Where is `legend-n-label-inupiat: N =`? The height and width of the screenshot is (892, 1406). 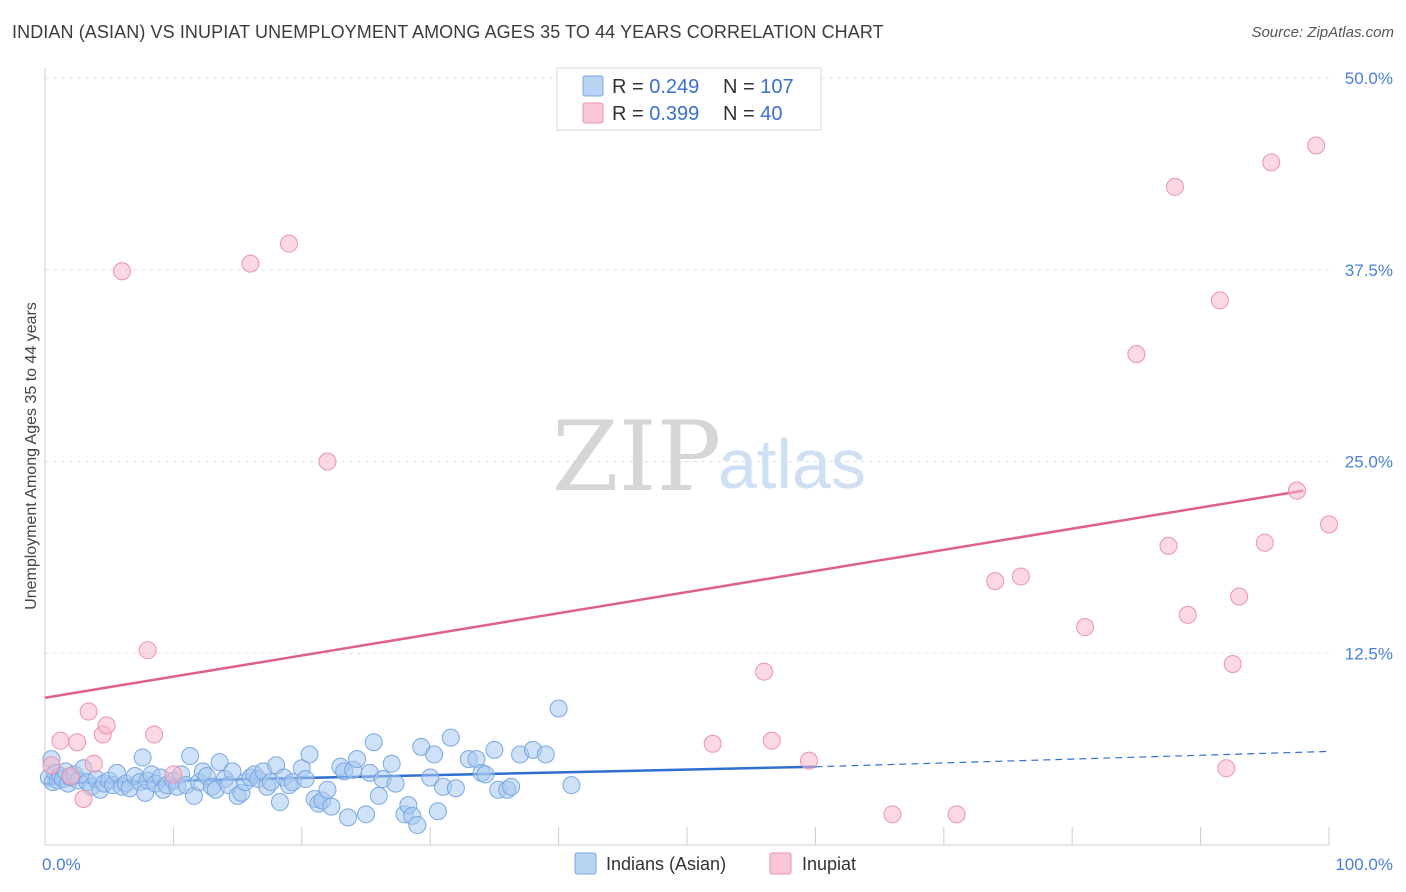 legend-n-label-inupiat: N = is located at coordinates (741, 114).